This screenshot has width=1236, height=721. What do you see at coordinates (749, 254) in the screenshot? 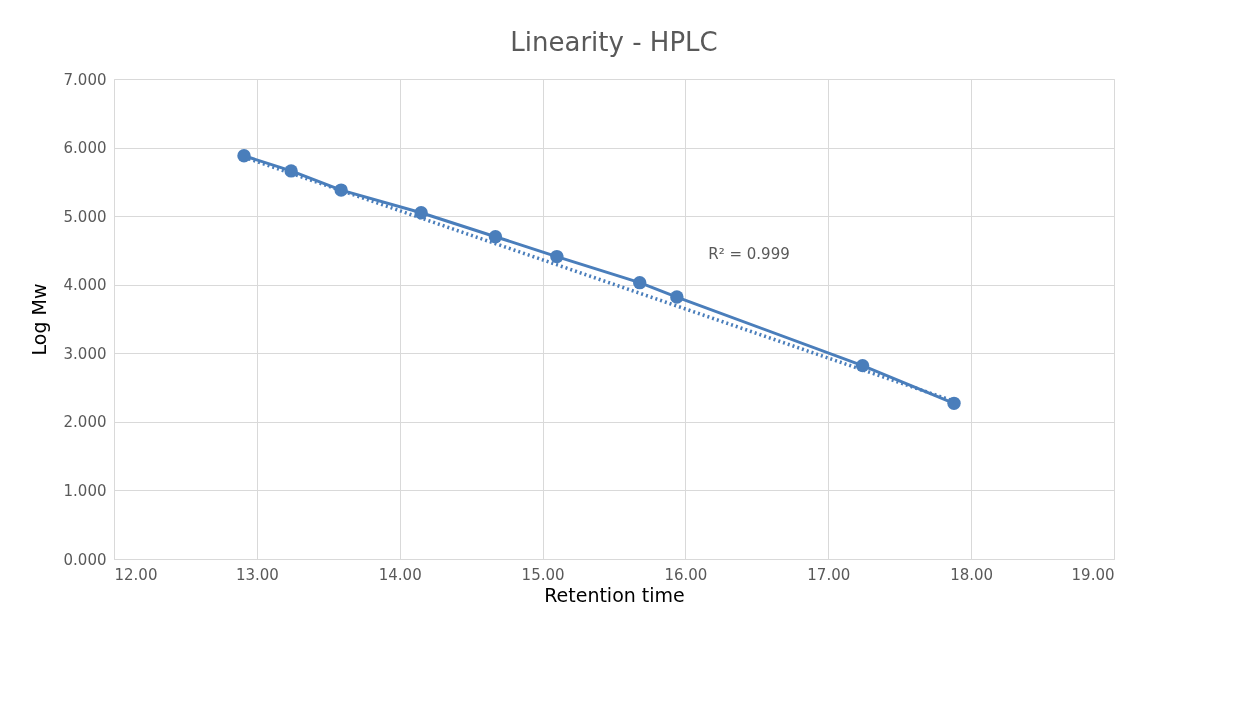
I see `annotation: R² = 0.999` at bounding box center [749, 254].